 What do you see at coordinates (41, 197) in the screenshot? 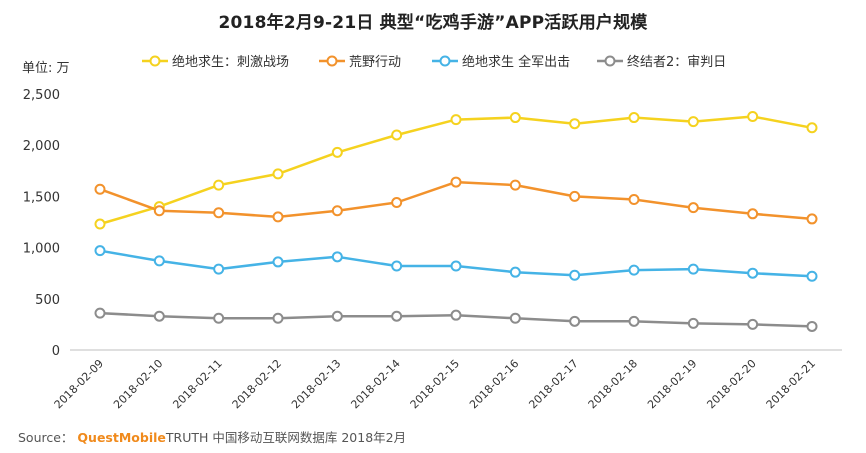
I see `y-tick-label: 1,500` at bounding box center [41, 197].